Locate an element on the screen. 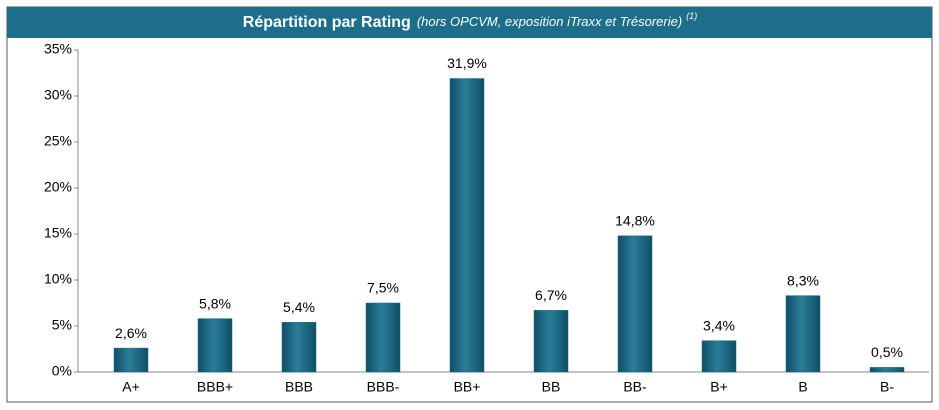 This screenshot has height=410, width=939. y-tick-label: 15% is located at coordinates (58, 233).